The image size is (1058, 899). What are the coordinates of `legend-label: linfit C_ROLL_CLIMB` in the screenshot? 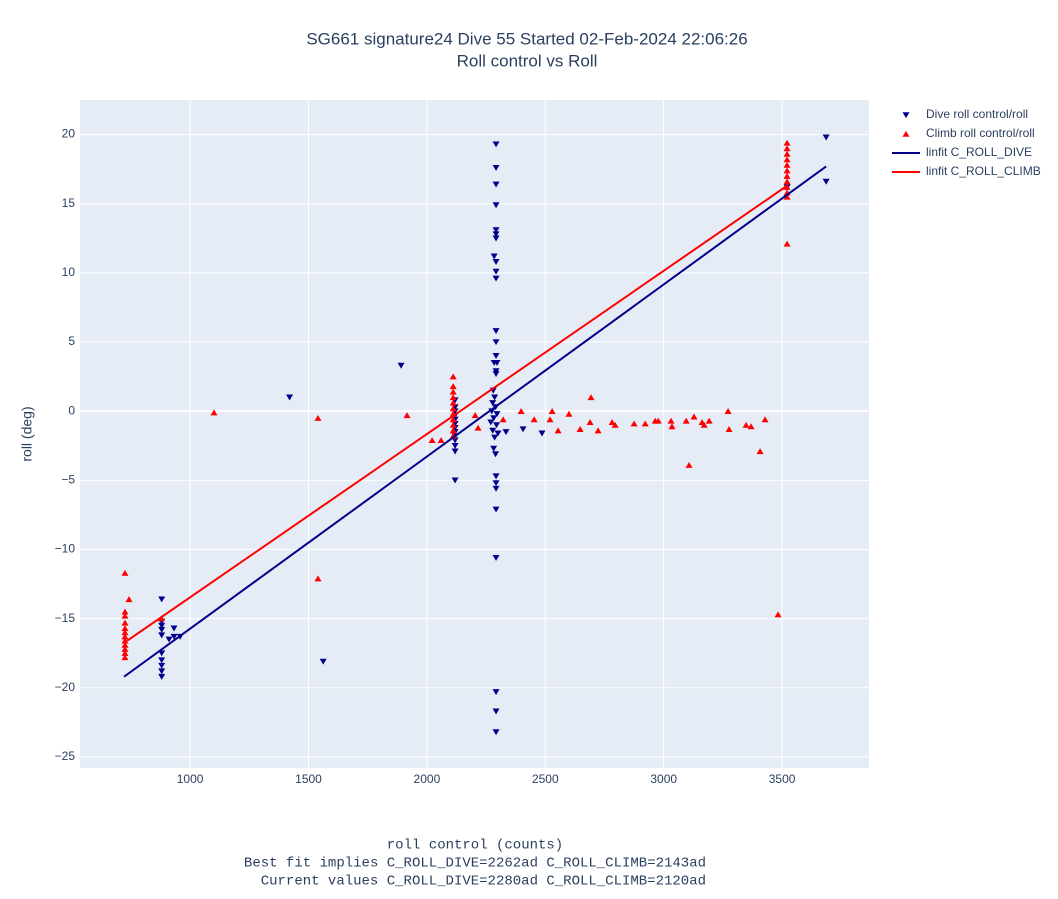 It's located at (983, 171).